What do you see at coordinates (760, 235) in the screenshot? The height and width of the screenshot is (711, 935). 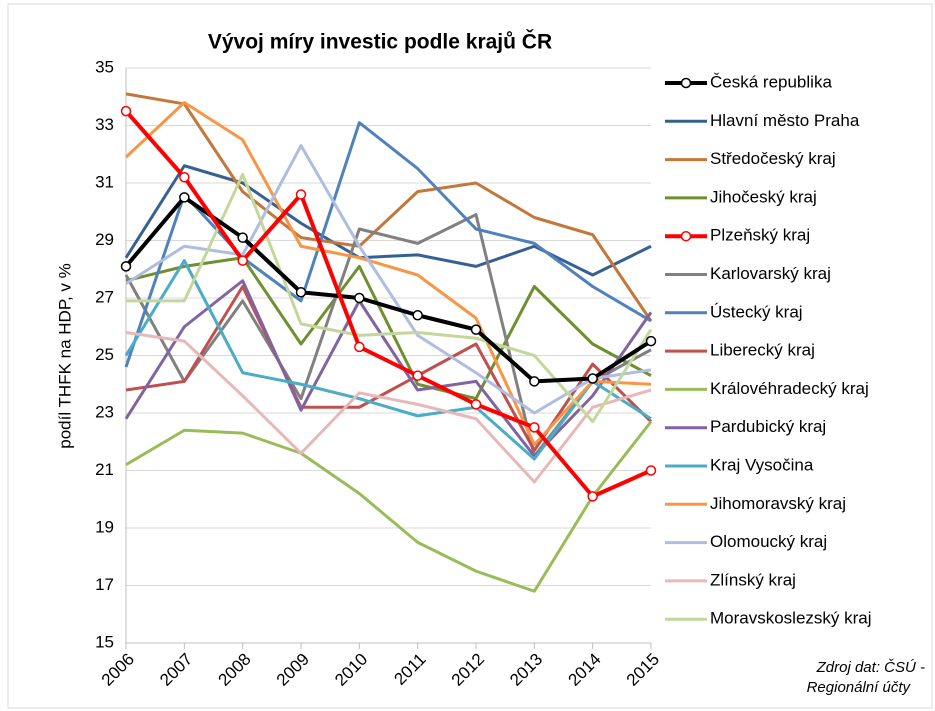 I see `legend-label: Plzeňský kraj` at bounding box center [760, 235].